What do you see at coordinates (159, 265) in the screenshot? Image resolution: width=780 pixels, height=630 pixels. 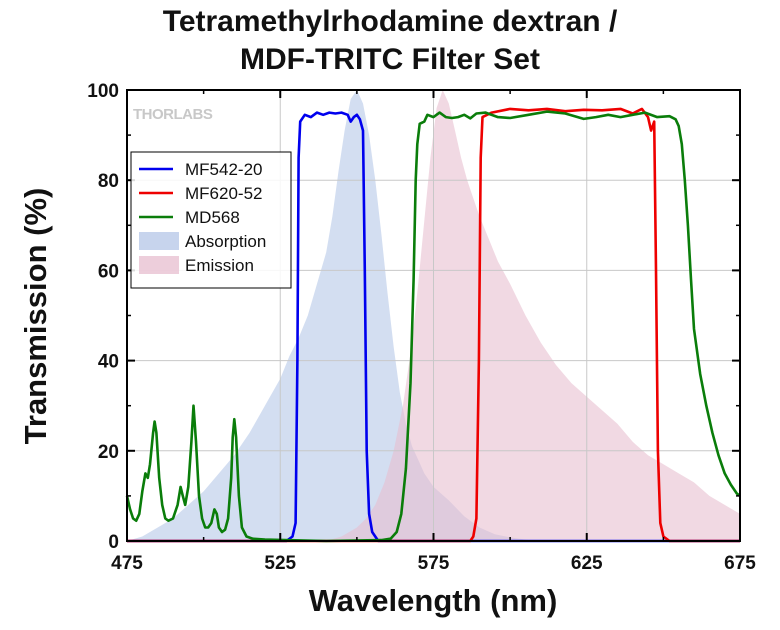 I see `legend-swatch-emission` at bounding box center [159, 265].